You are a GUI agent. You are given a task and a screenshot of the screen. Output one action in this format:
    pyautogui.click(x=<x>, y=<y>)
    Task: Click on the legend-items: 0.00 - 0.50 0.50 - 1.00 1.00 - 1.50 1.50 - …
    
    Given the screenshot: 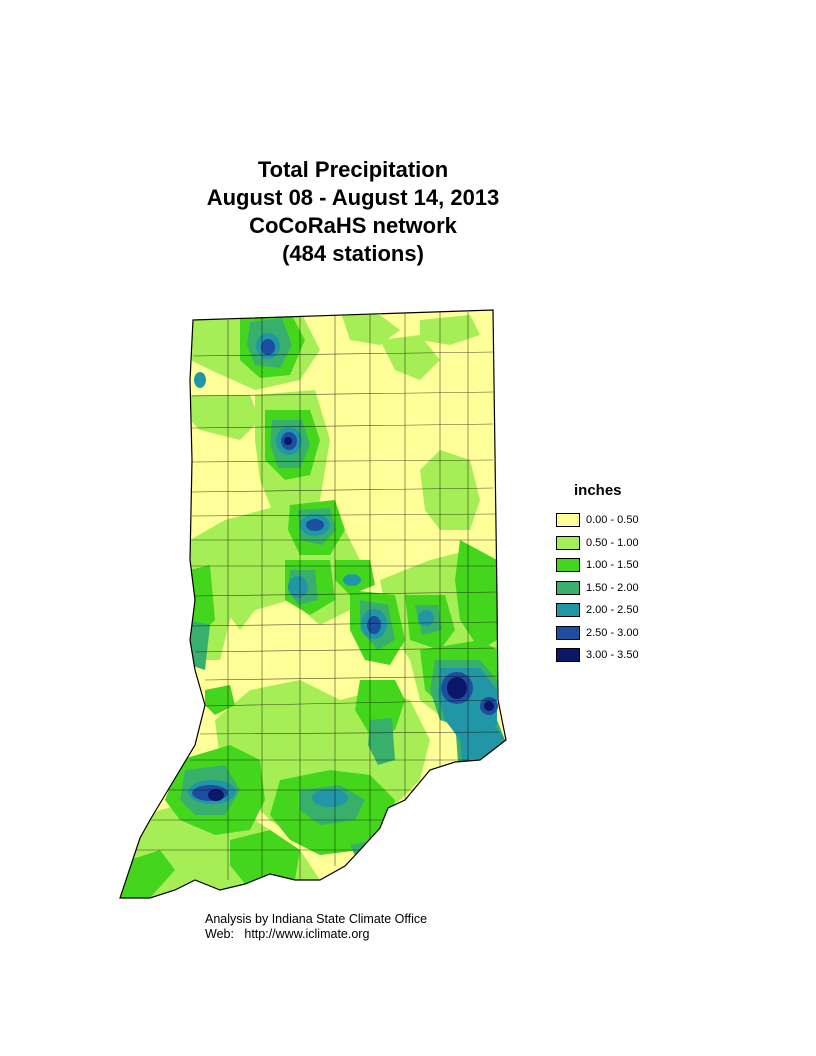 What is the action you would take?
    pyautogui.click(x=631, y=588)
    